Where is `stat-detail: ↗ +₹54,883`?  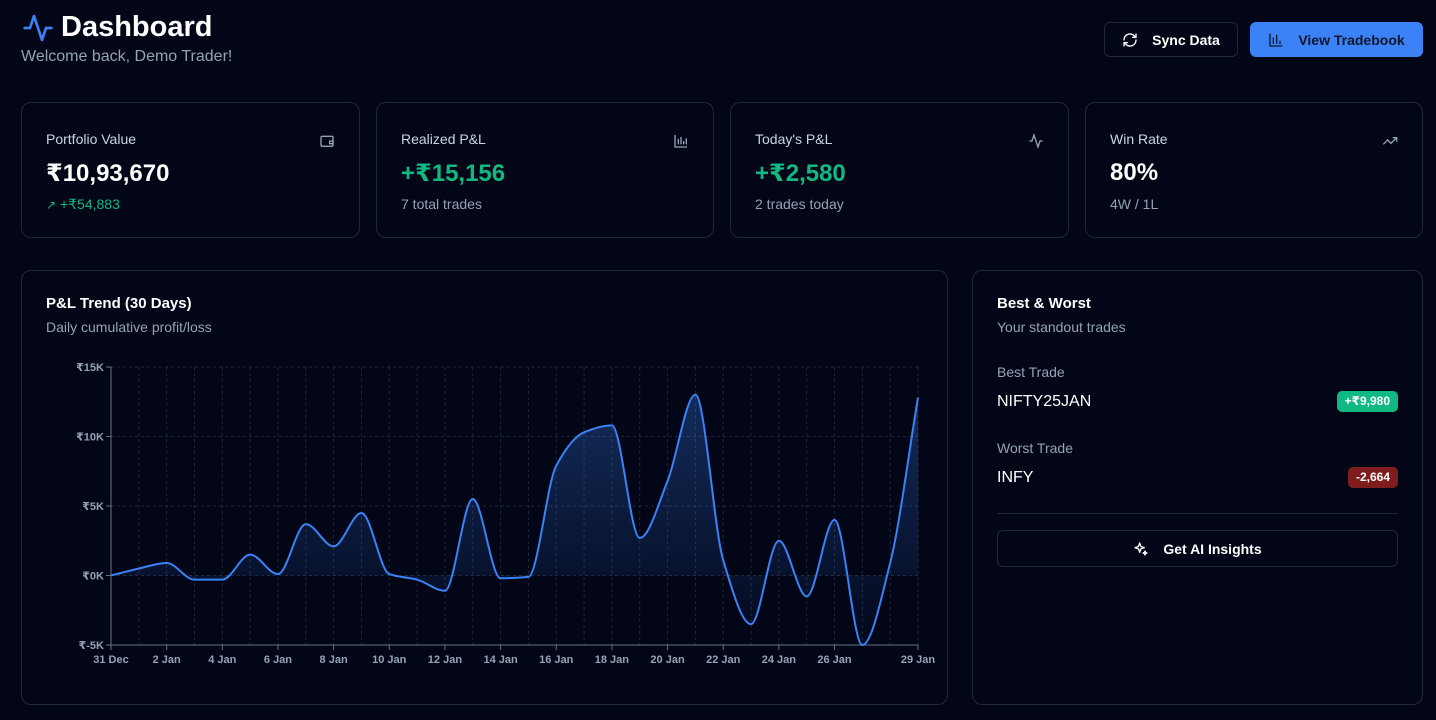
stat-detail: ↗ +₹54,883 is located at coordinates (83, 204).